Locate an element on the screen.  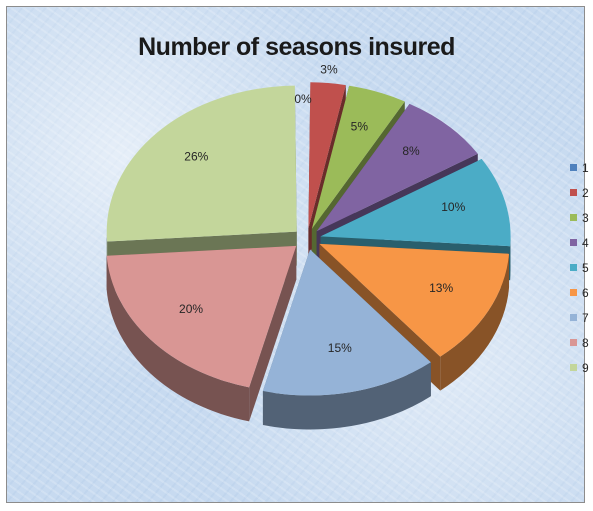
legend-label: 5 is located at coordinates (585, 267).